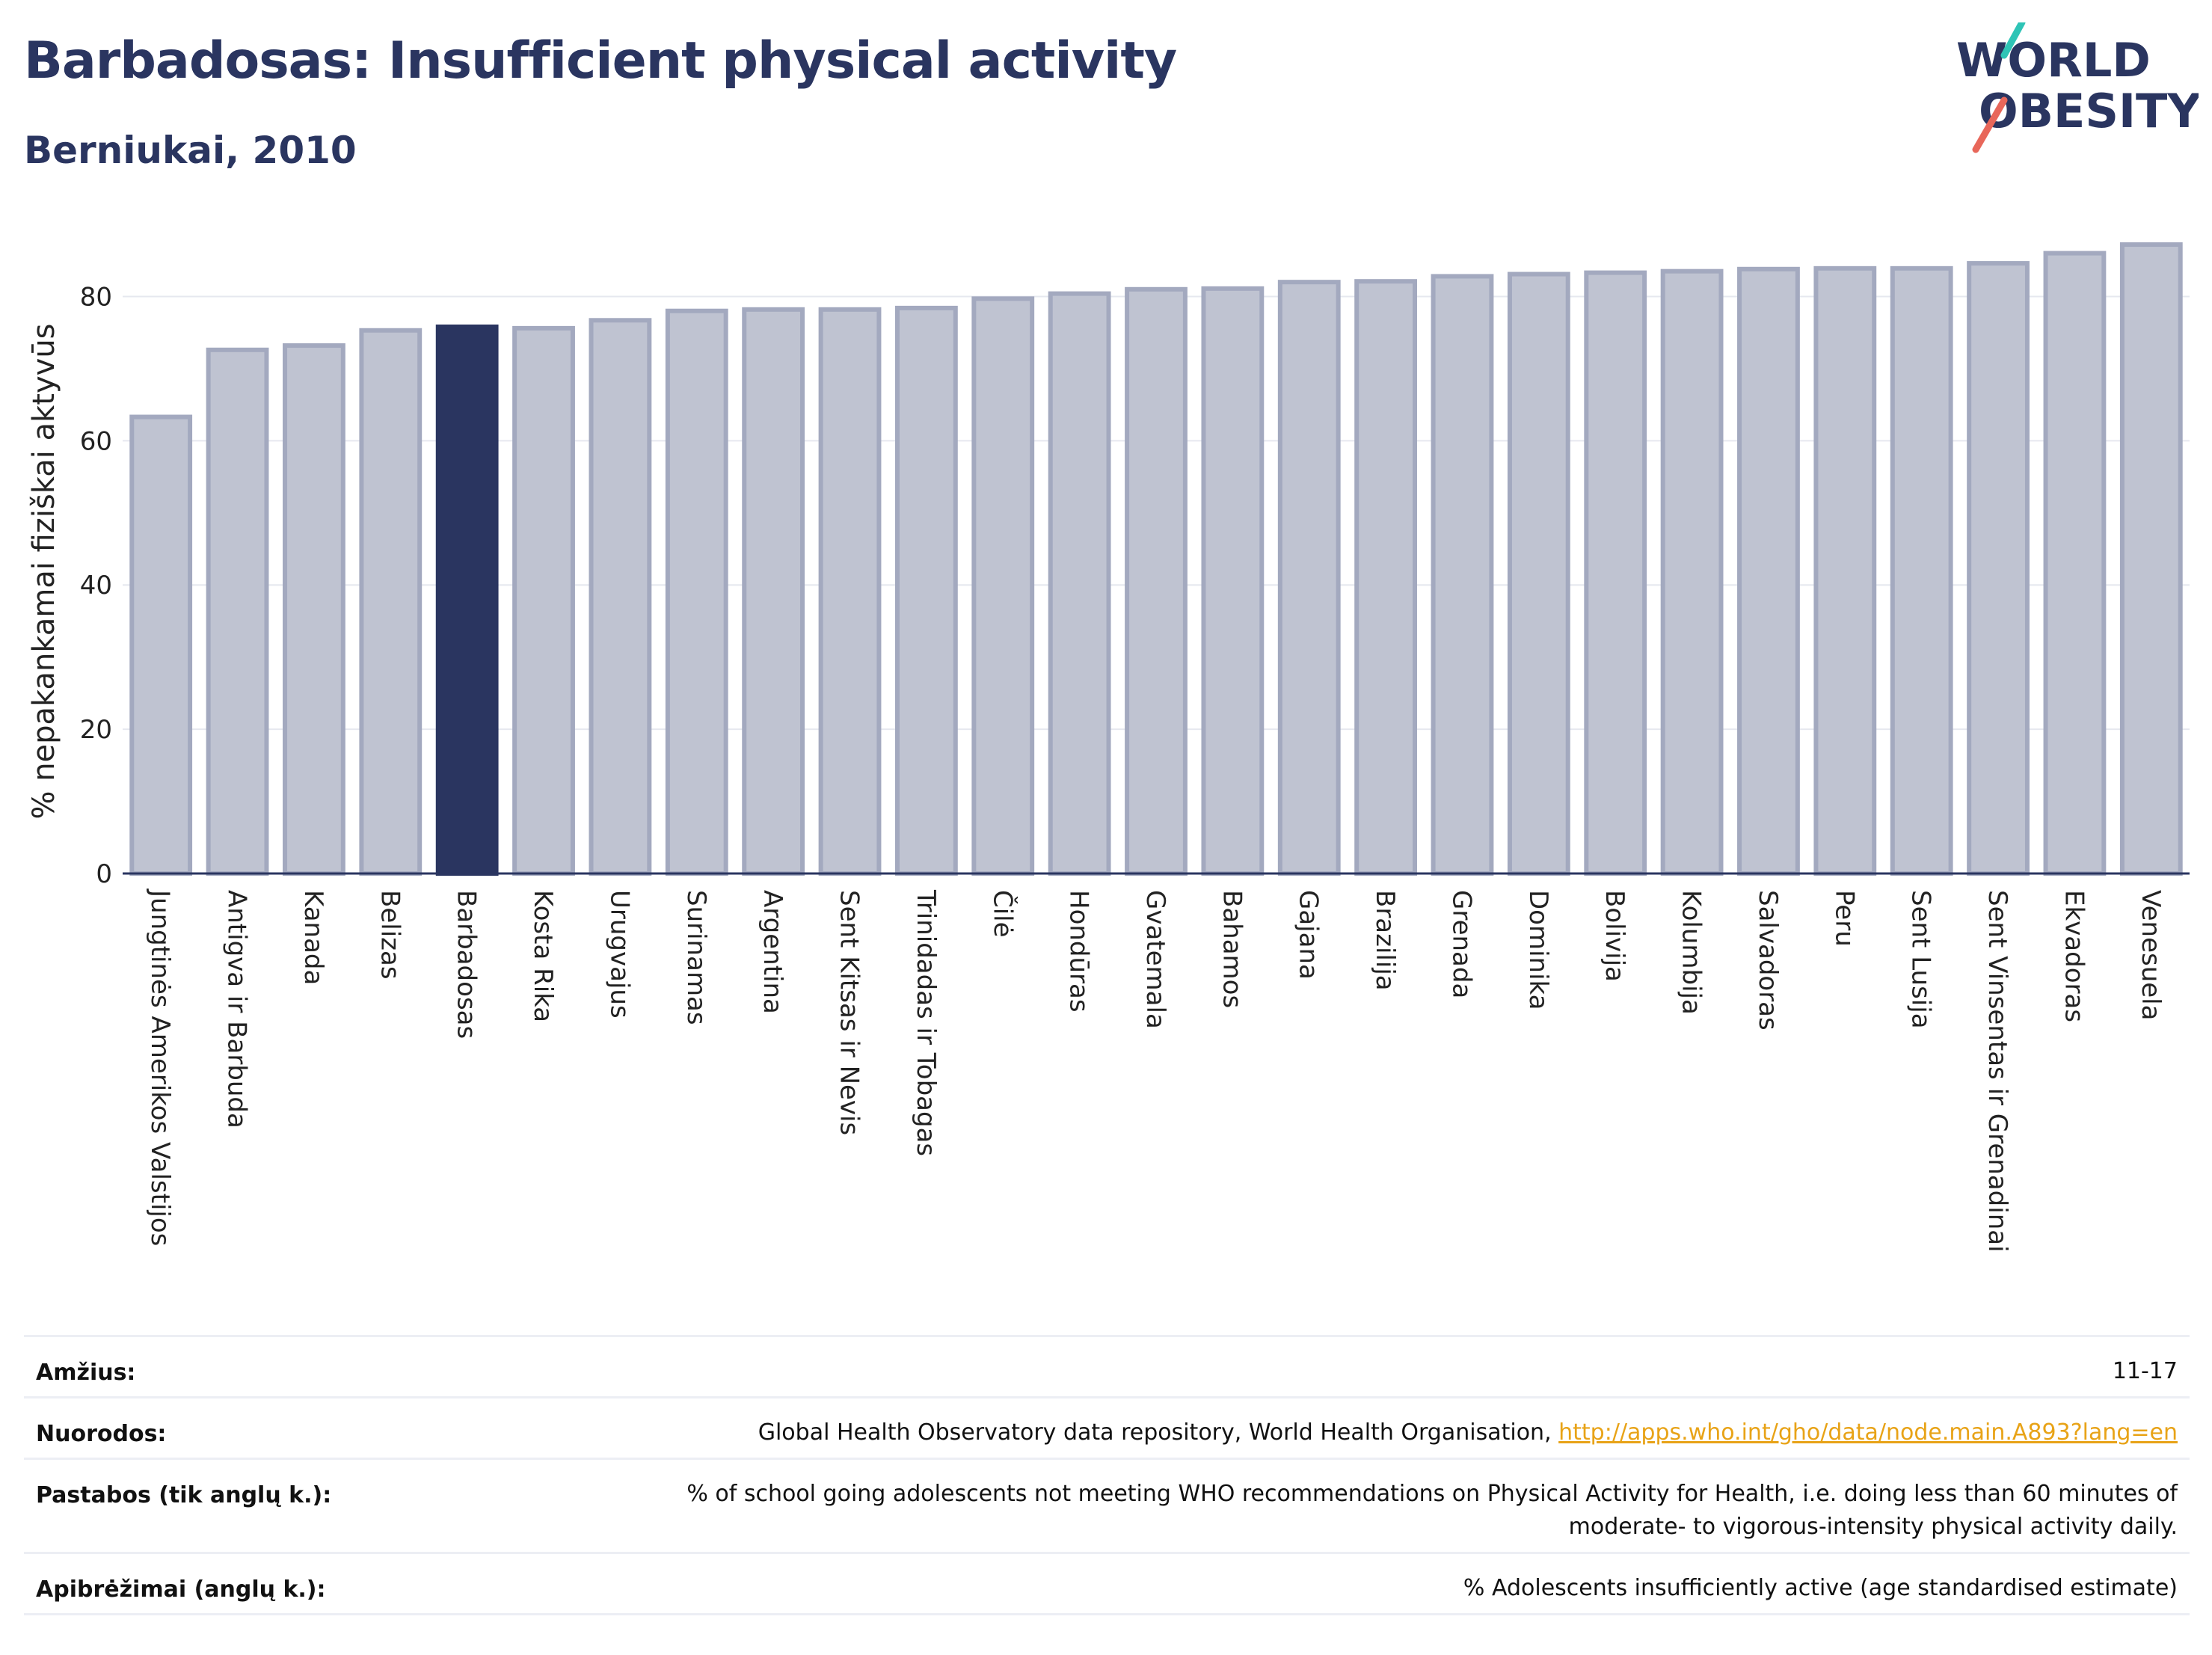  I want to click on x-tick-label: Bolivija, so click(1614, 936).